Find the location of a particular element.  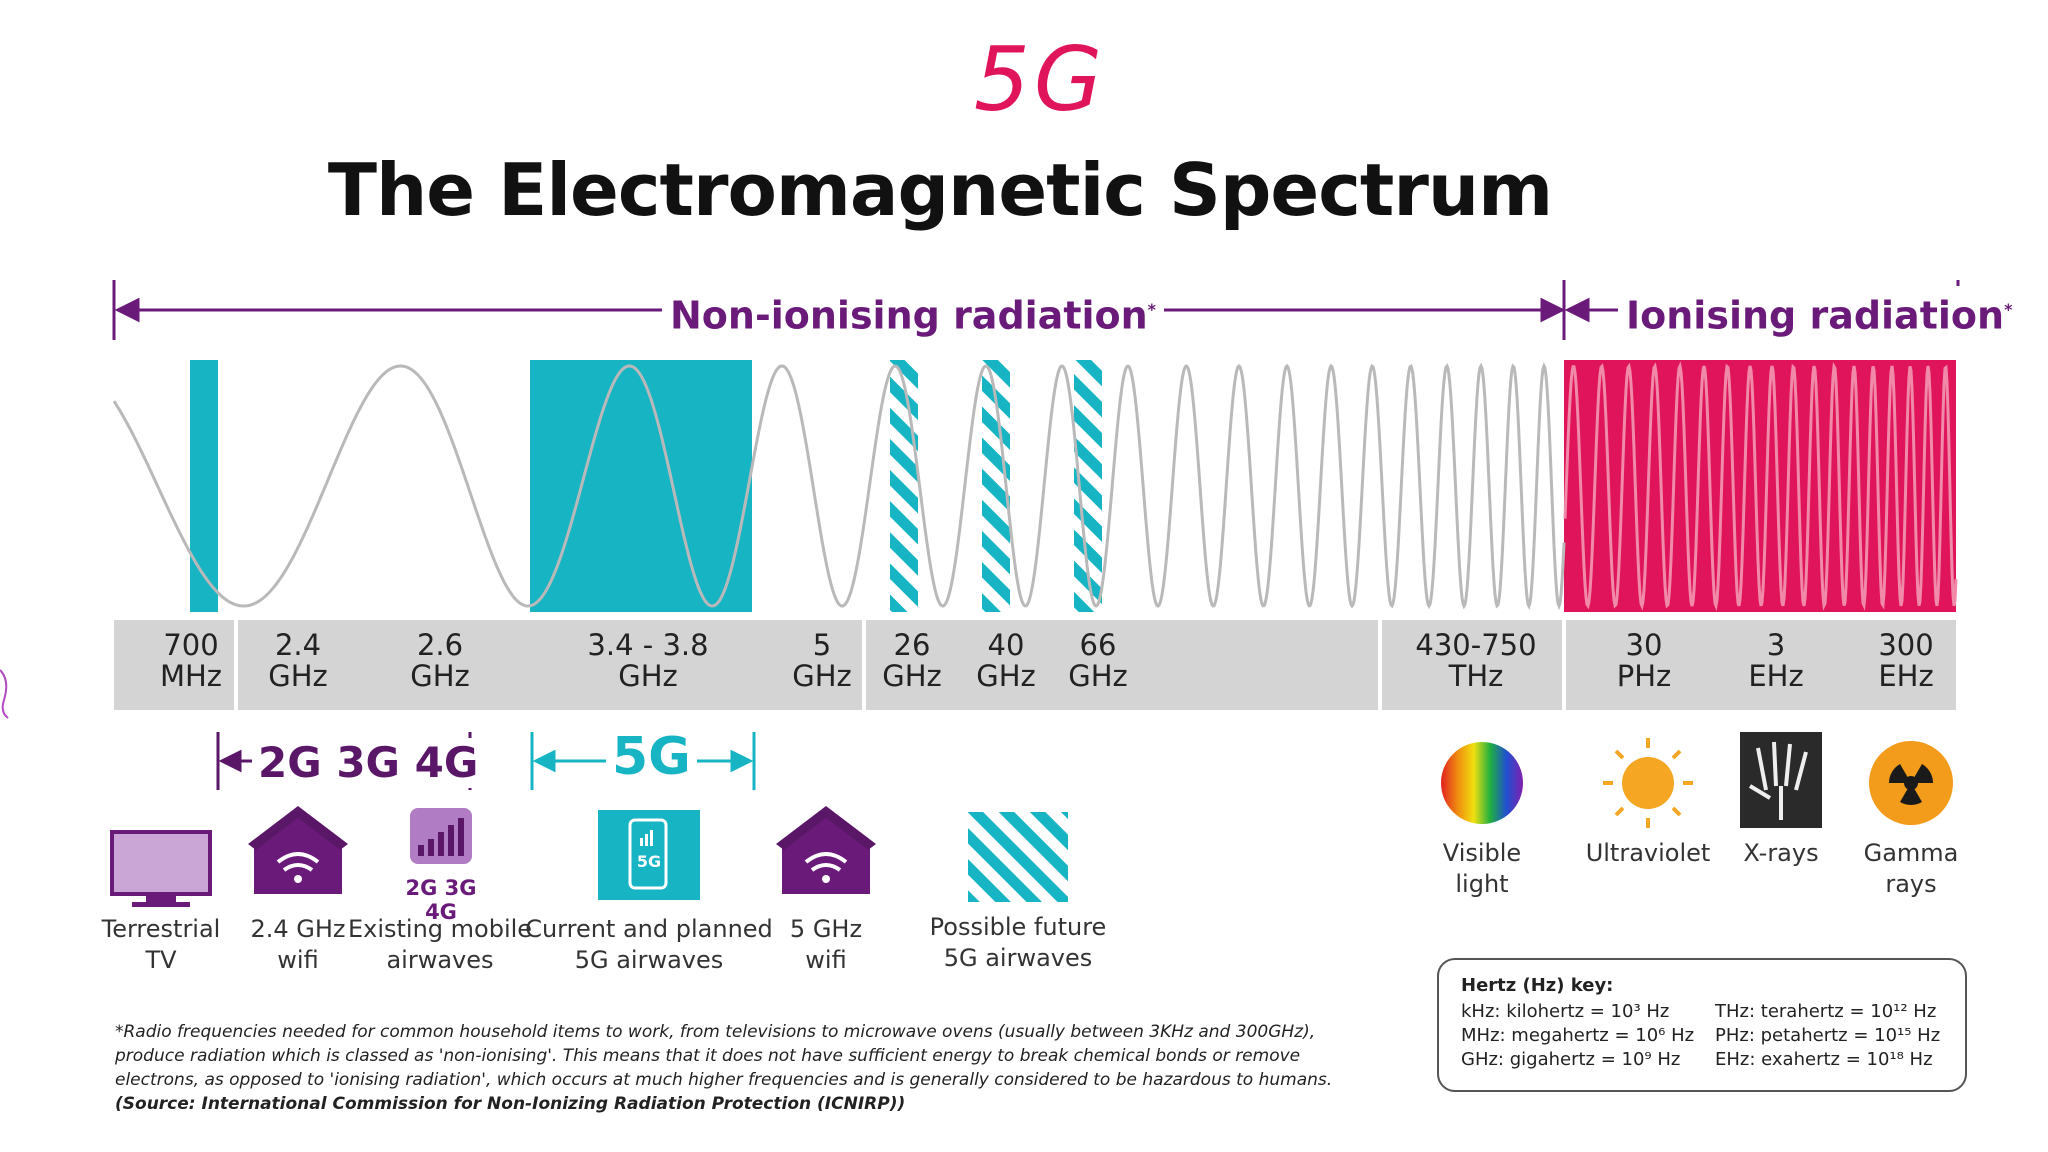

item-label-5ghz-wifi: 5 GHz wifi is located at coordinates (826, 944).